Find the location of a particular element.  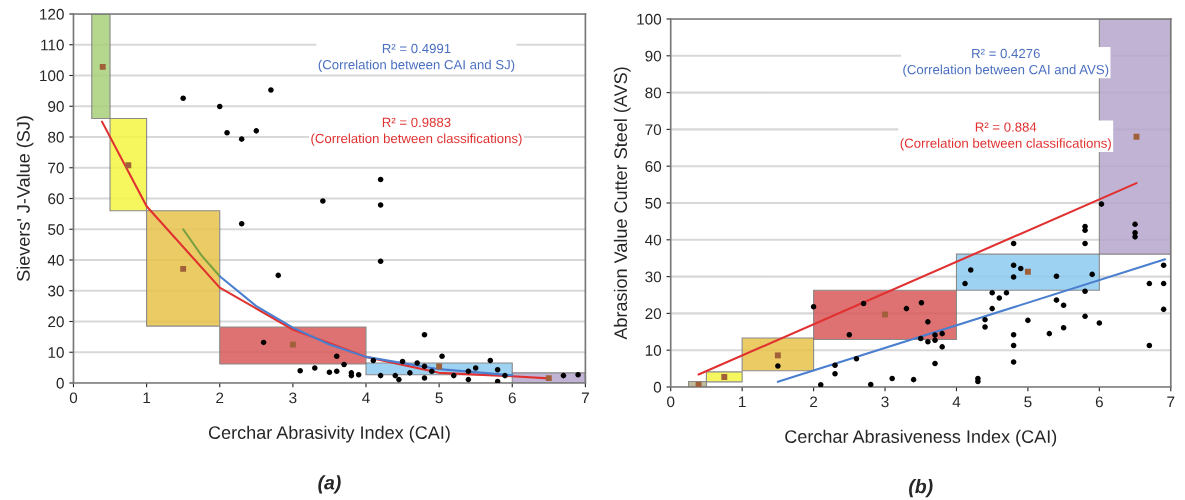

x-axis-title: Cerchar Abrasivity Index (CAI) is located at coordinates (329, 434).